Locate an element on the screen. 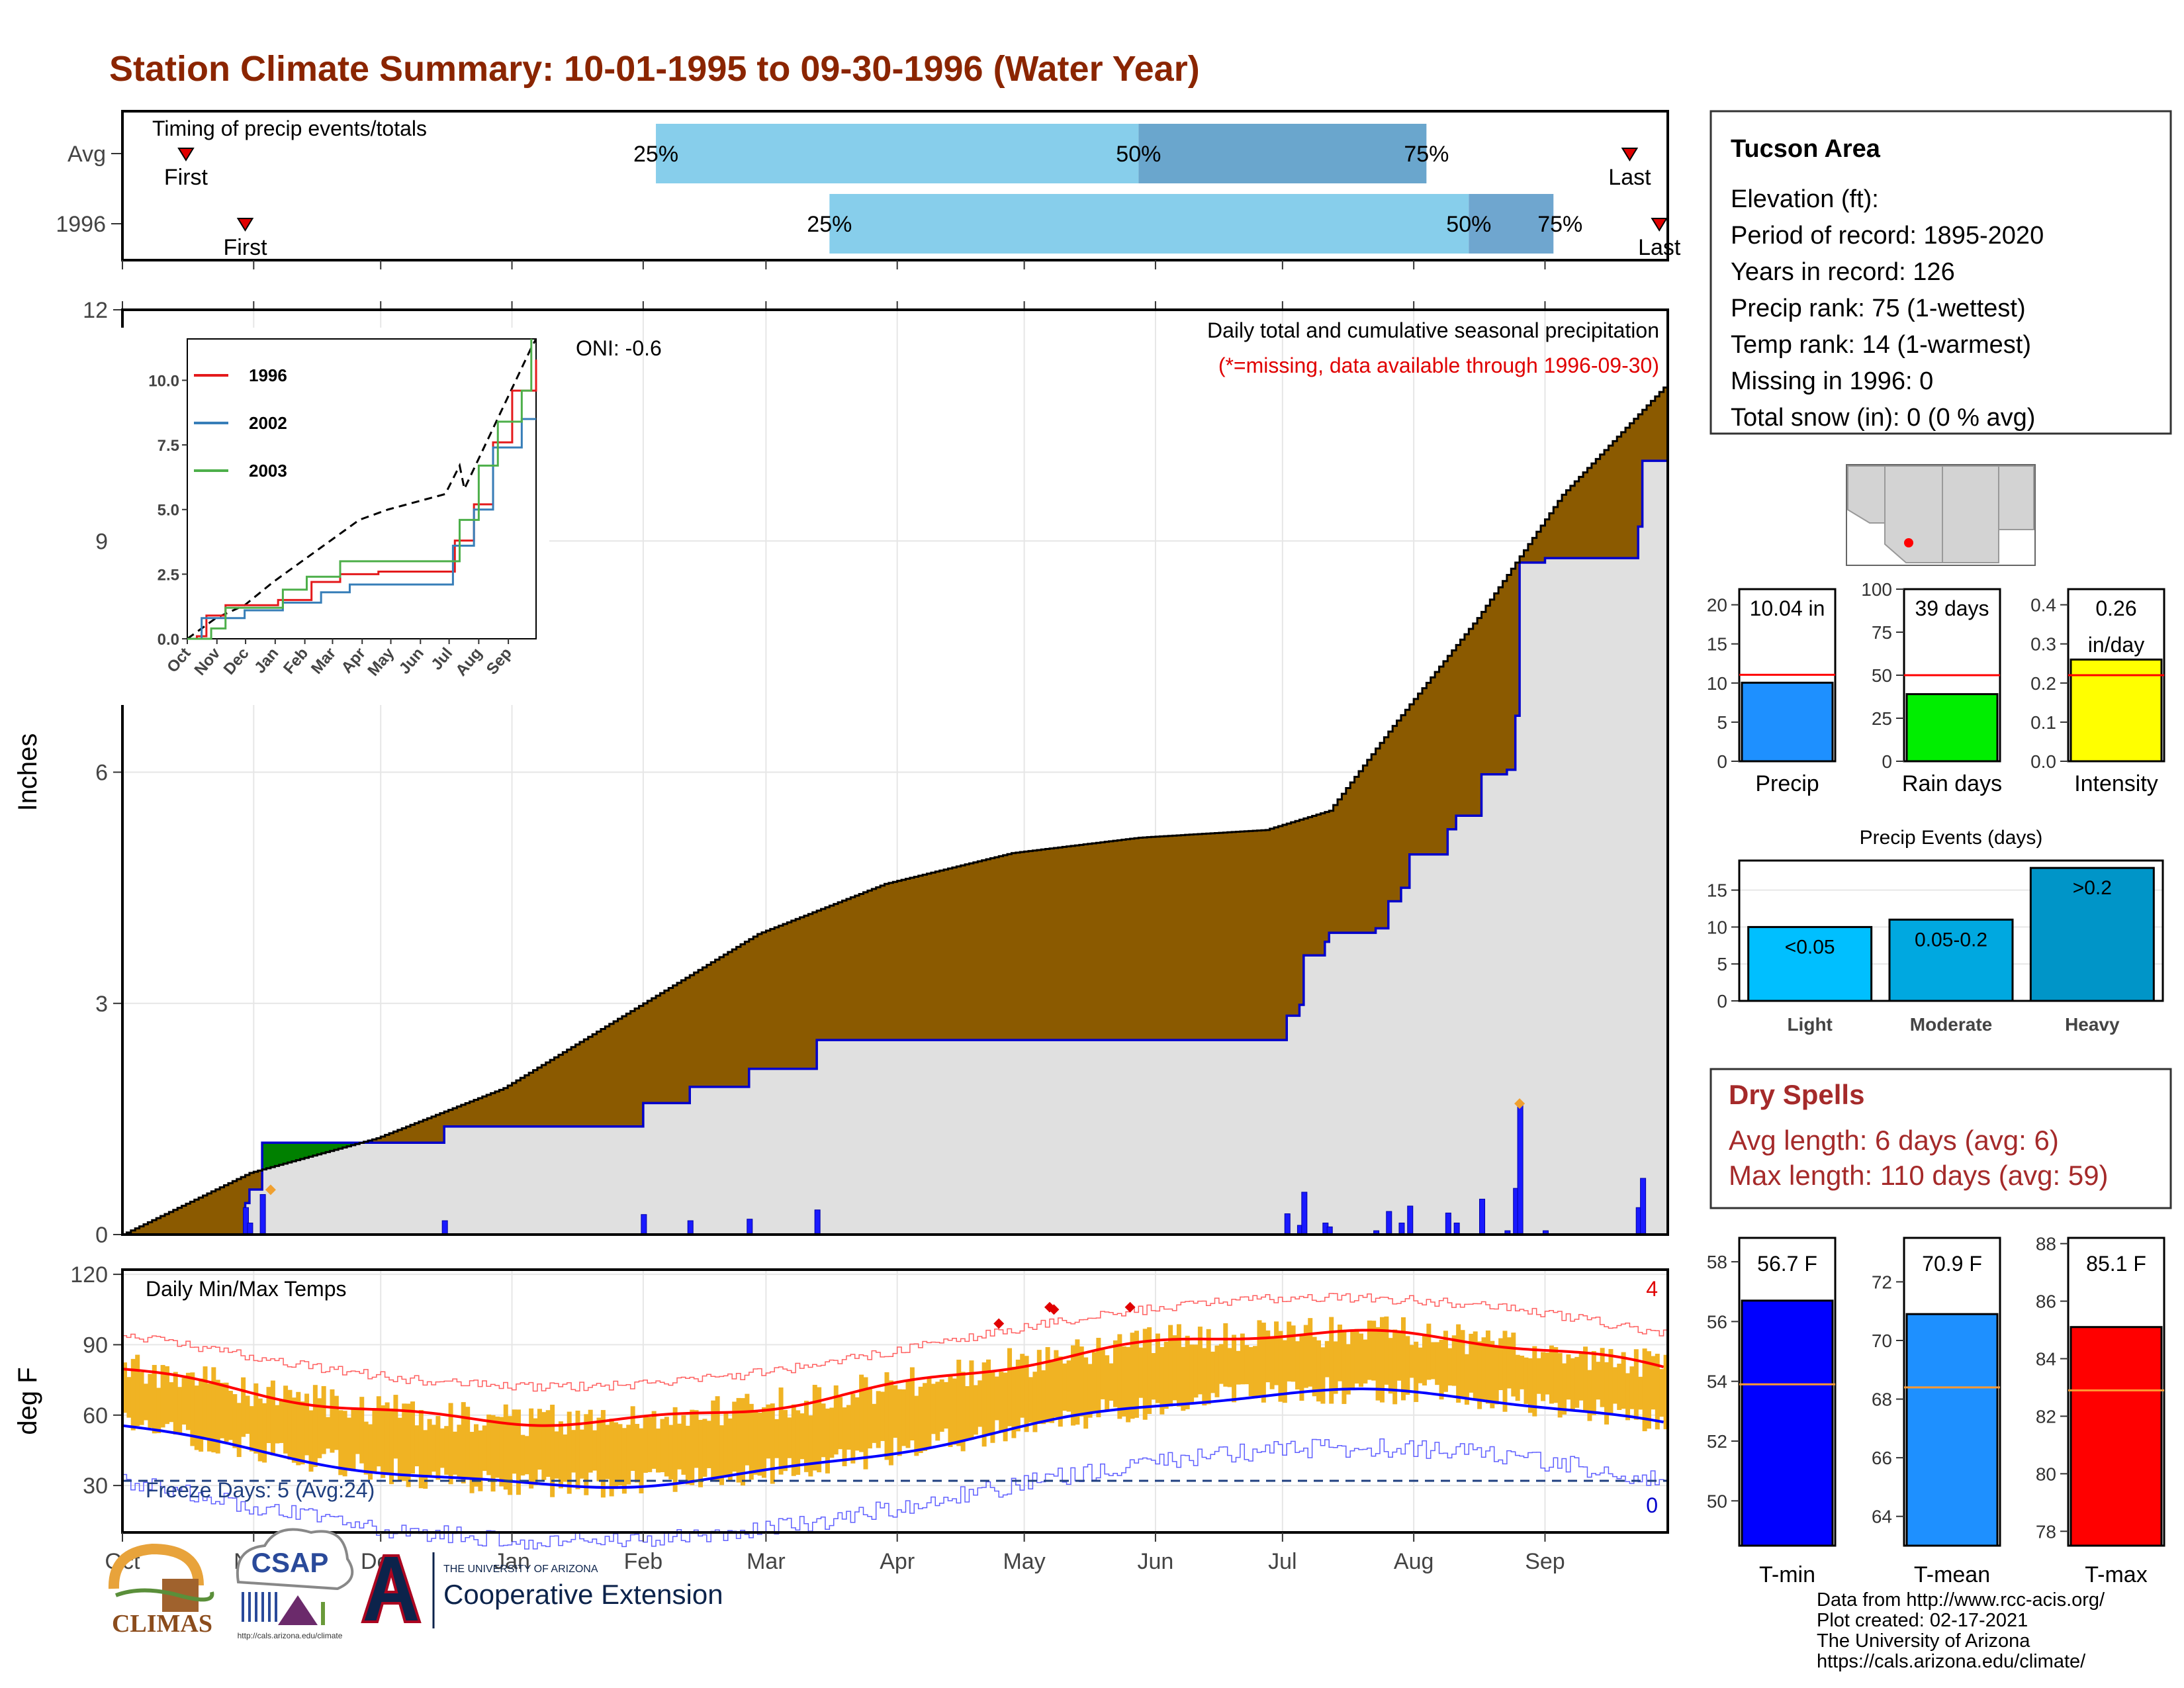 This screenshot has height=1688, width=2184. mini-bar-chart-precip: 0 5 10 15 20 10.04 in Precip is located at coordinates (1772, 692).